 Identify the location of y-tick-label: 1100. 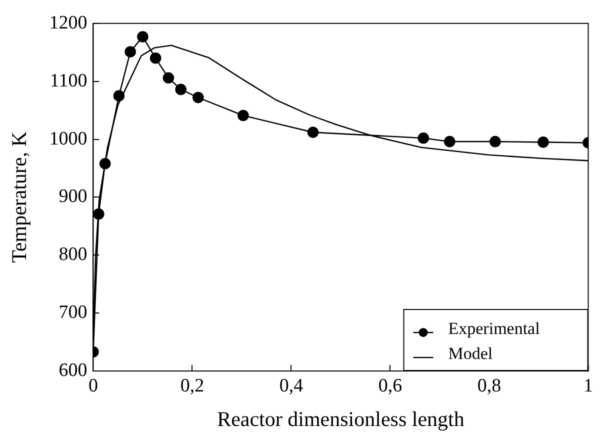
(69, 81).